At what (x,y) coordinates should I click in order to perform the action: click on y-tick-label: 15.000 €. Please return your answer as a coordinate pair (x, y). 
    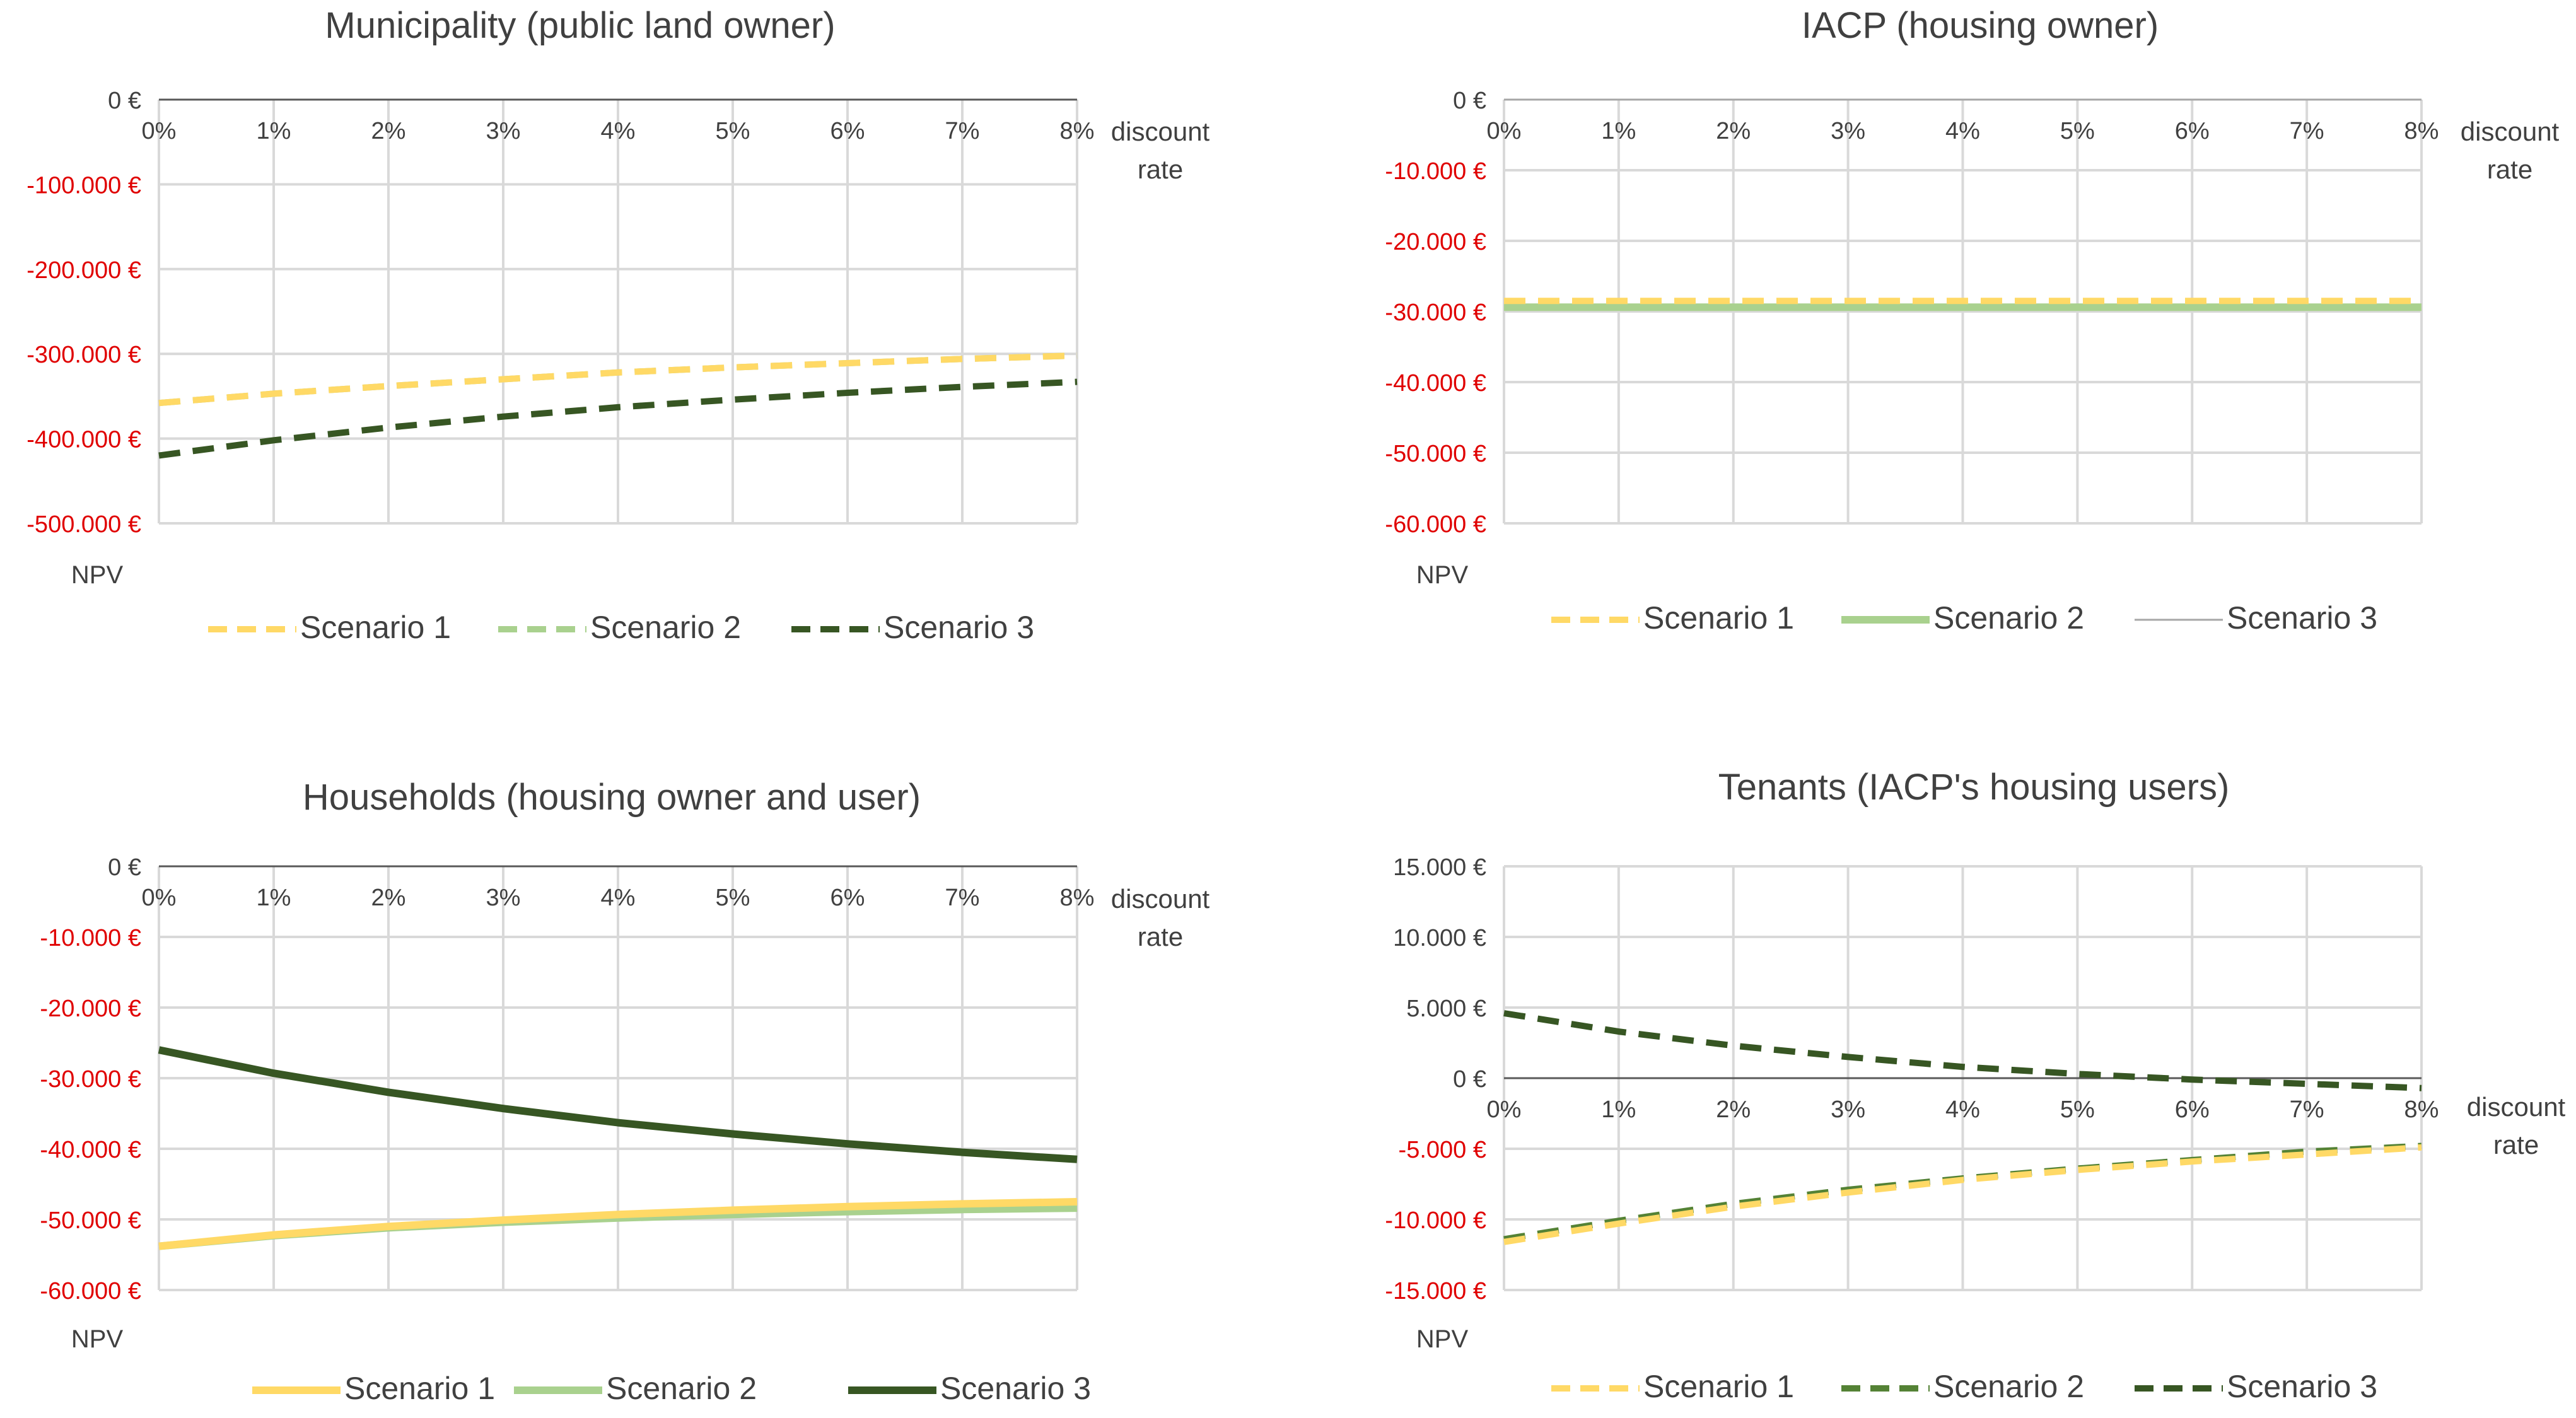
    Looking at the image, I should click on (1440, 868).